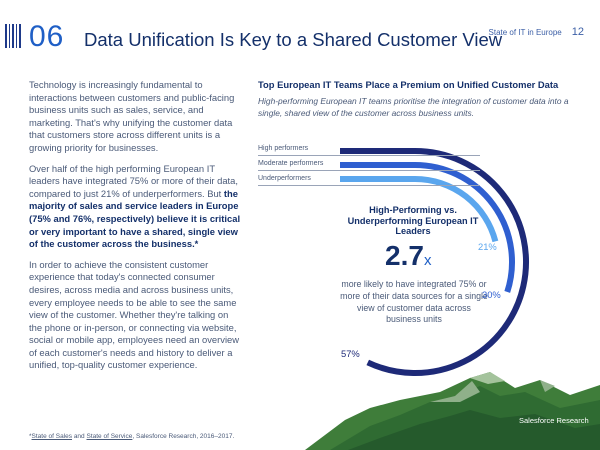  I want to click on report-header: State of IT in Europe 12, so click(536, 32).